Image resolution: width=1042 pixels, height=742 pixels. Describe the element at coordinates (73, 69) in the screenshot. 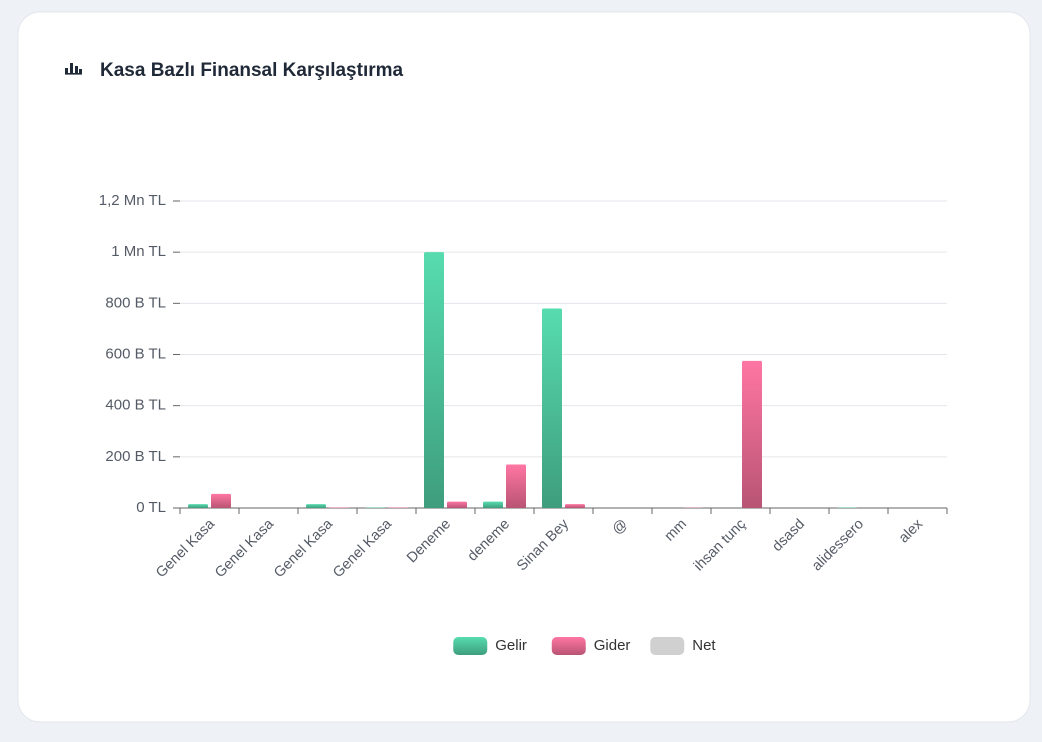

I see `chart-icon` at that location.